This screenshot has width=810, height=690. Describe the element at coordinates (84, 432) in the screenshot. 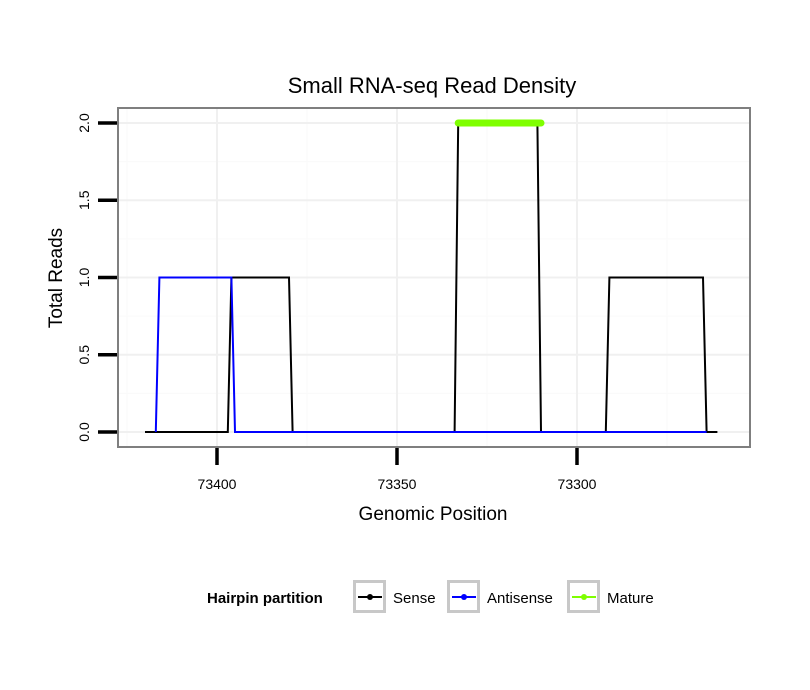

I see `y-tick-label: 0.0` at that location.